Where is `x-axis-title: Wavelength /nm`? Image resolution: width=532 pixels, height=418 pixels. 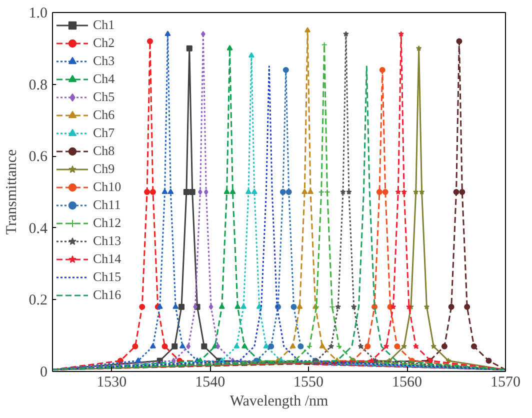
x-axis-title: Wavelength /nm is located at coordinates (279, 402).